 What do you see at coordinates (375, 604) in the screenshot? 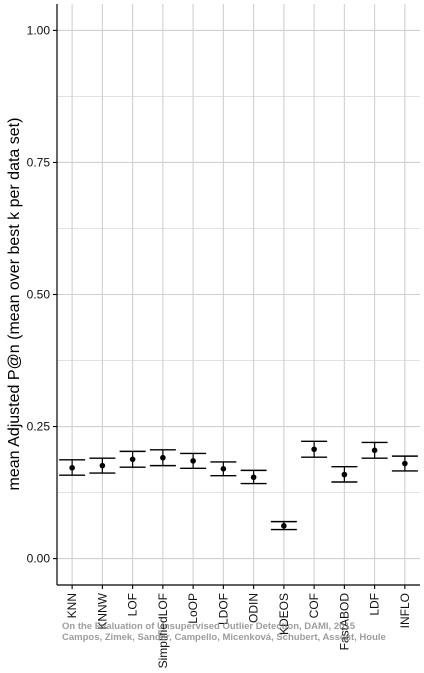
I see `x-tick-label: LDF` at bounding box center [375, 604].